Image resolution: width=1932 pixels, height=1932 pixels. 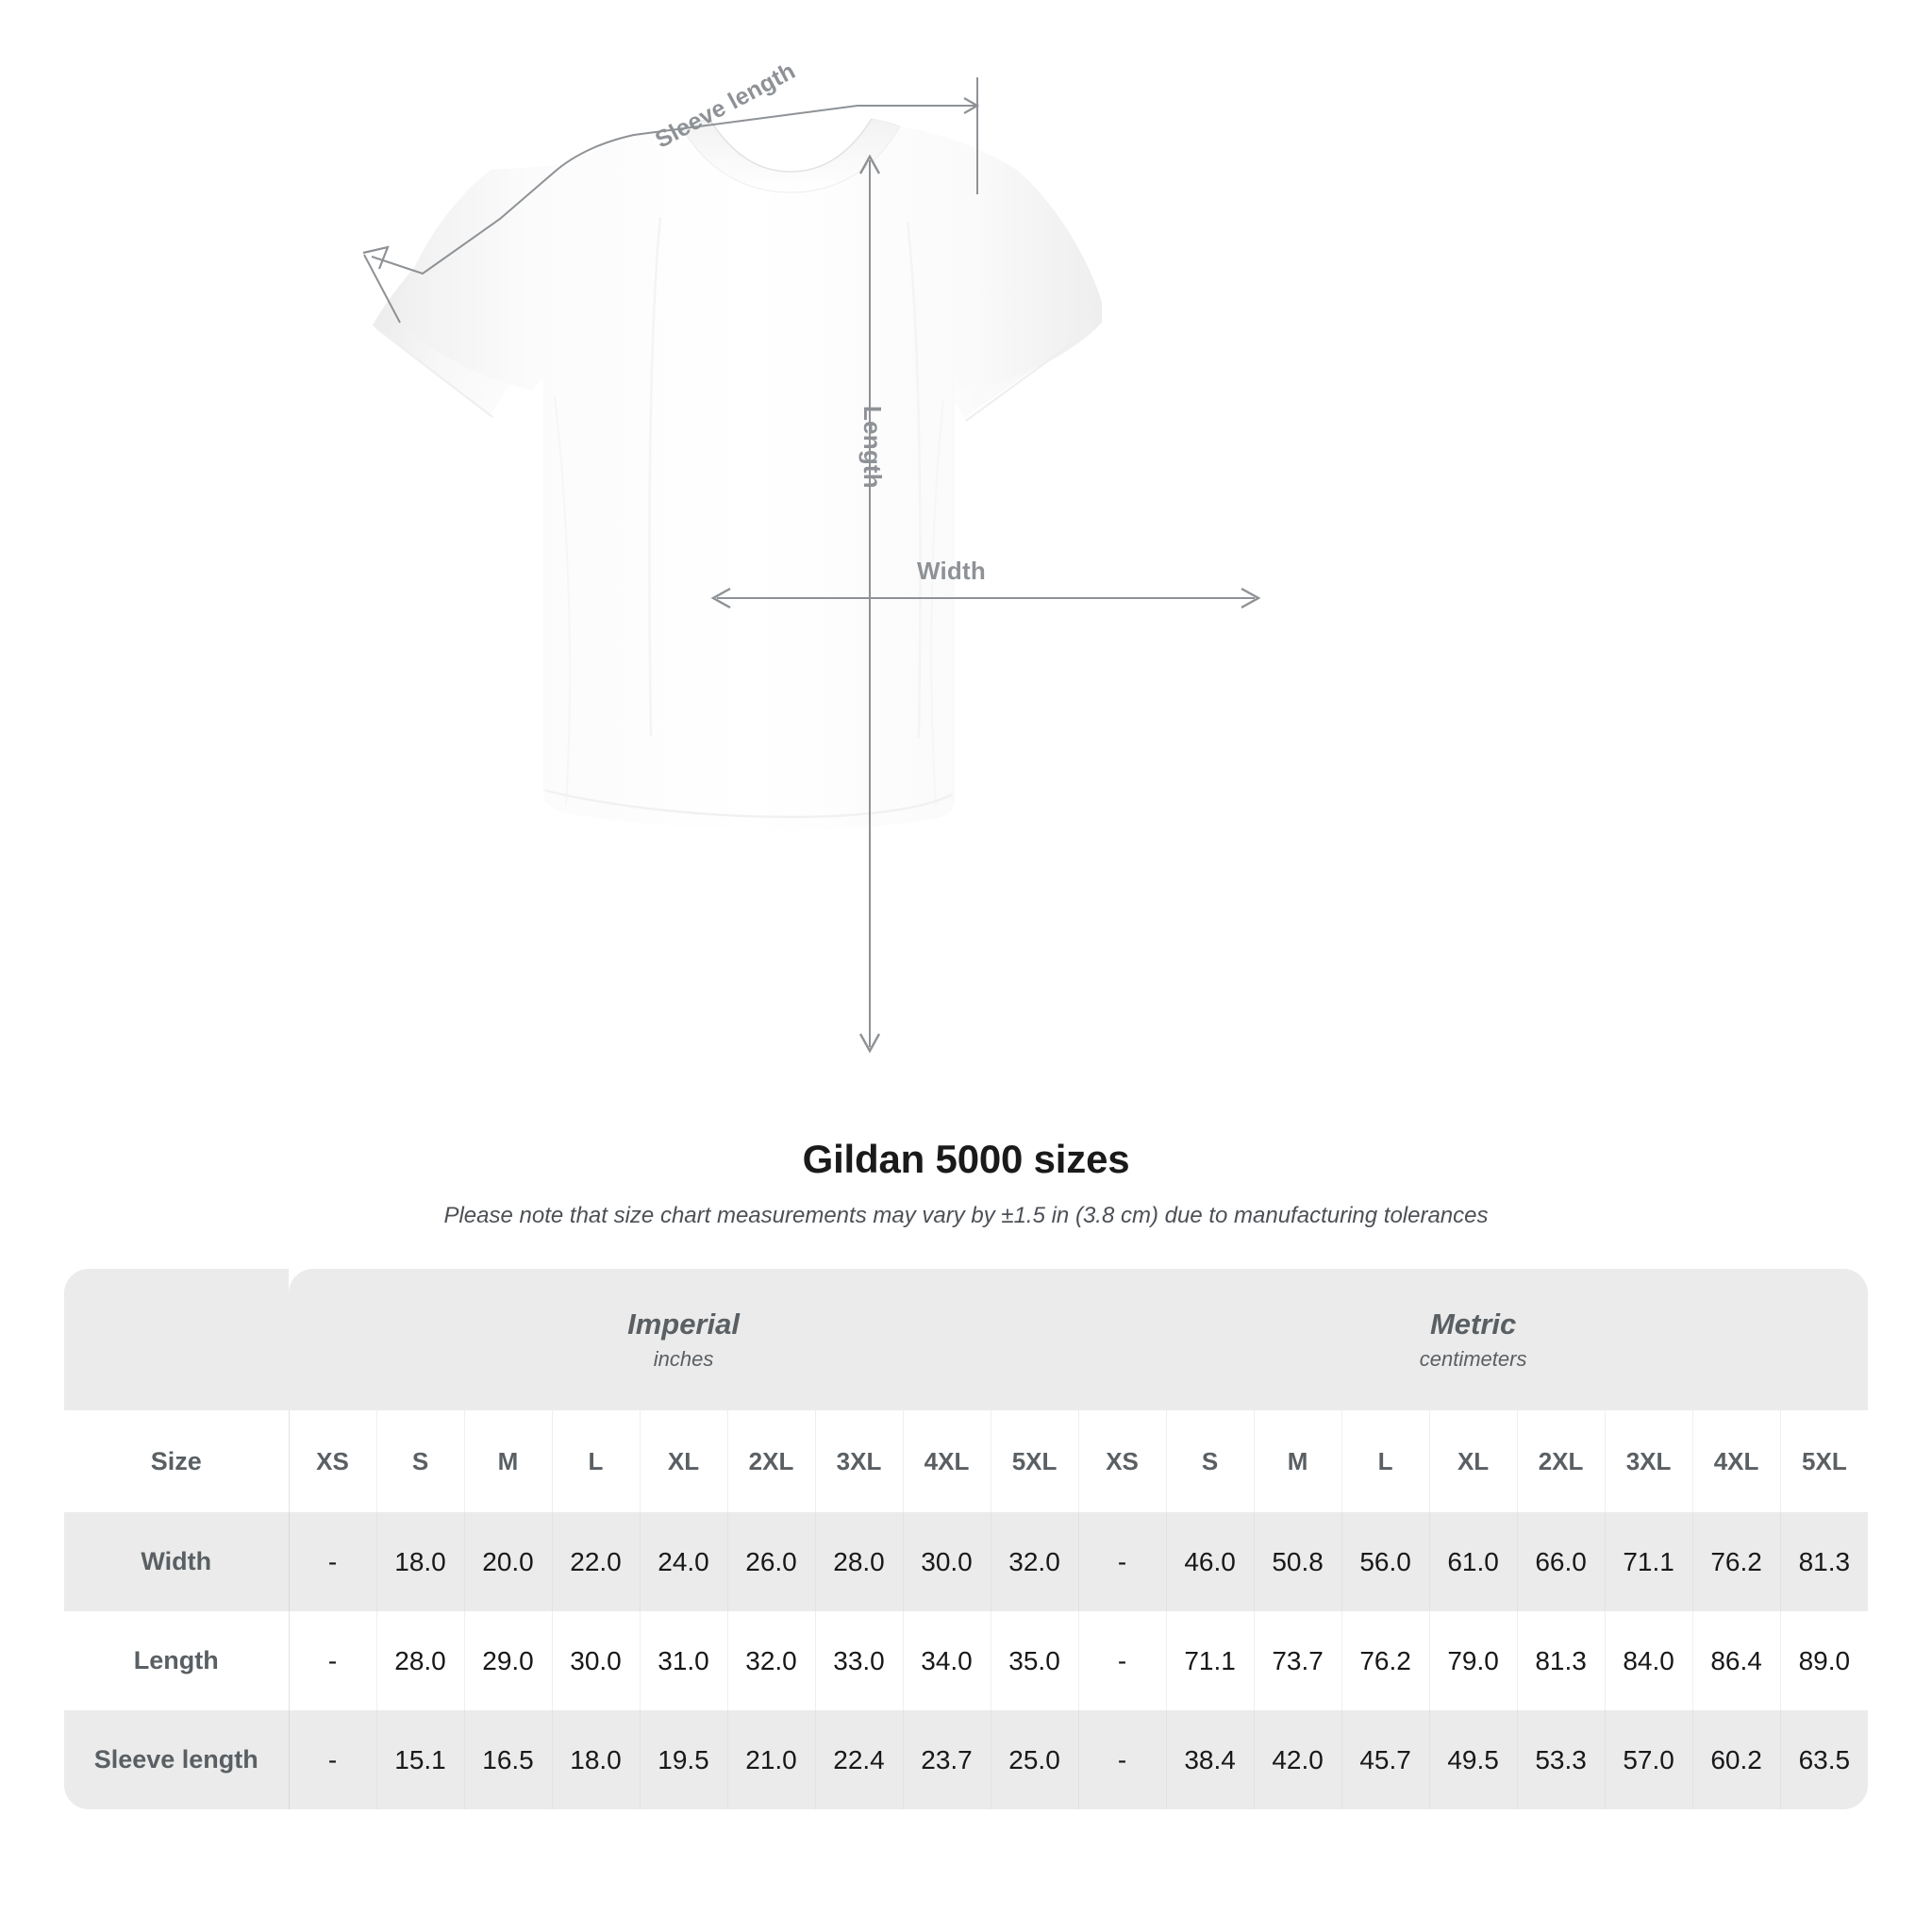 What do you see at coordinates (872, 448) in the screenshot?
I see `length-diagram-label: Length` at bounding box center [872, 448].